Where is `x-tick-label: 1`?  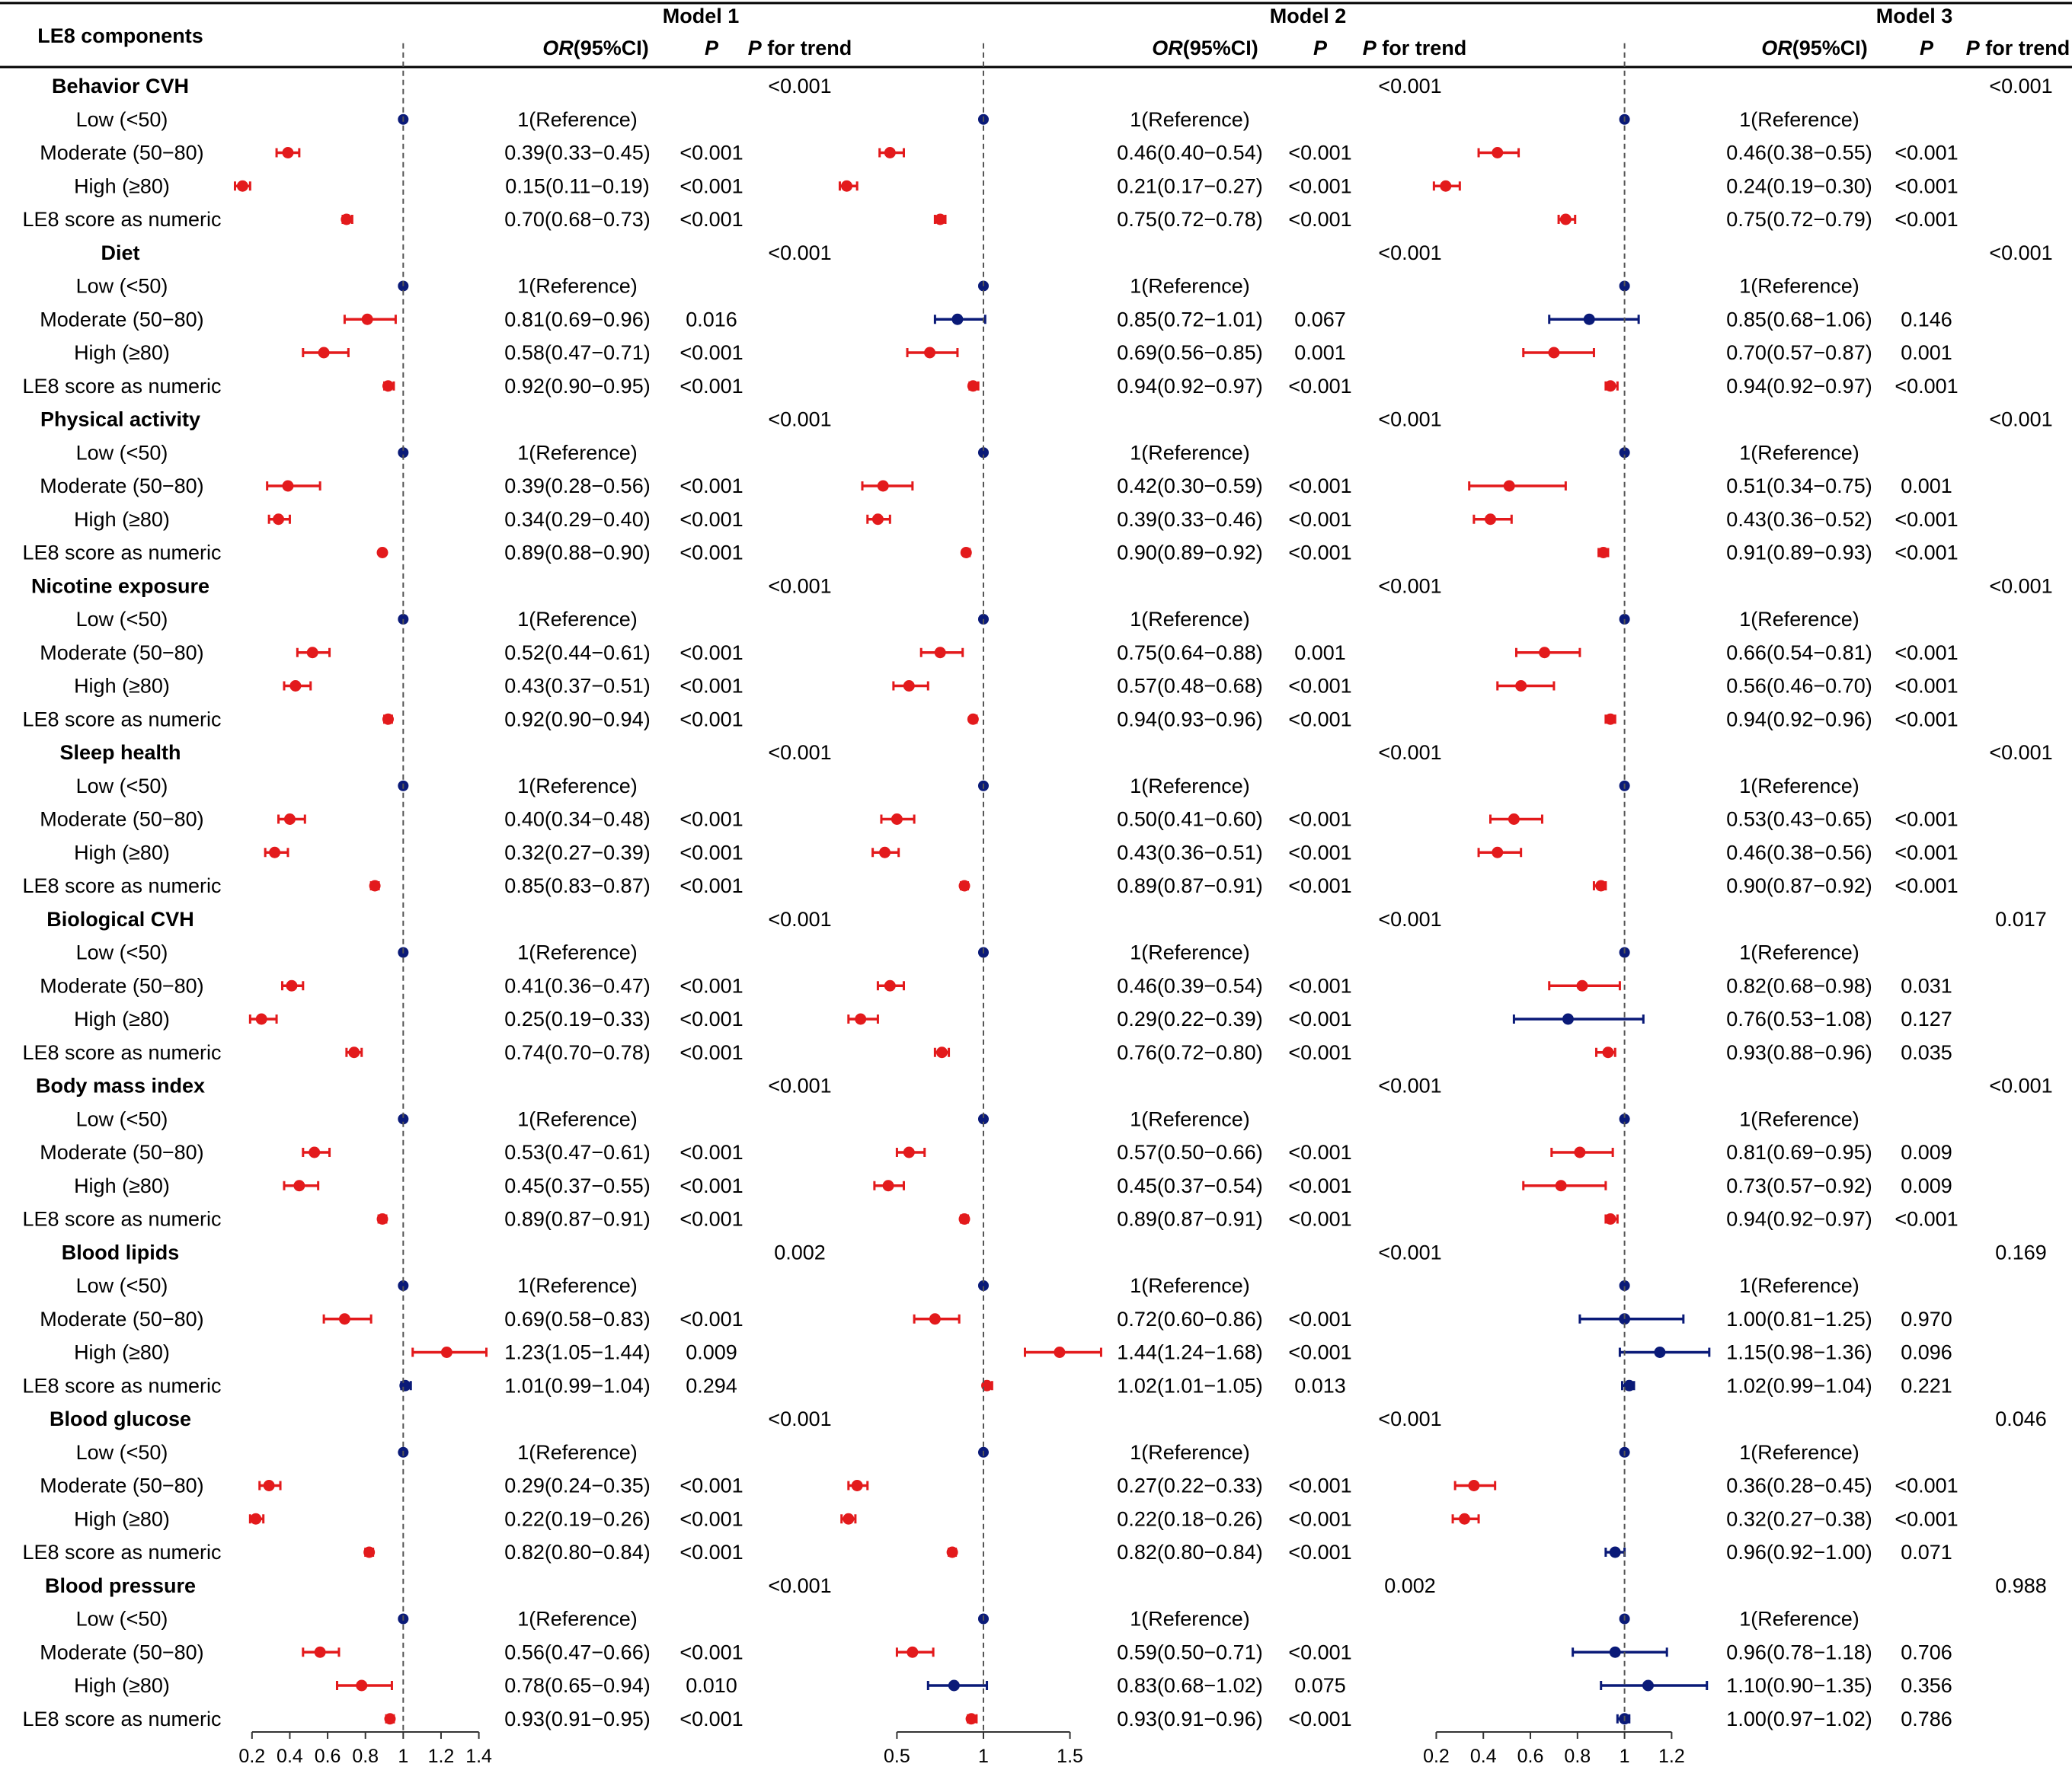
x-tick-label: 1 is located at coordinates (403, 1756).